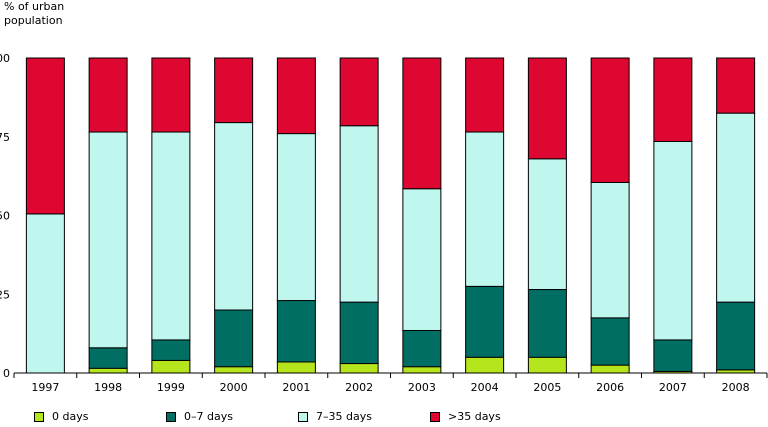 The height and width of the screenshot is (427, 768). I want to click on y-tick-label: 25, so click(5, 294).